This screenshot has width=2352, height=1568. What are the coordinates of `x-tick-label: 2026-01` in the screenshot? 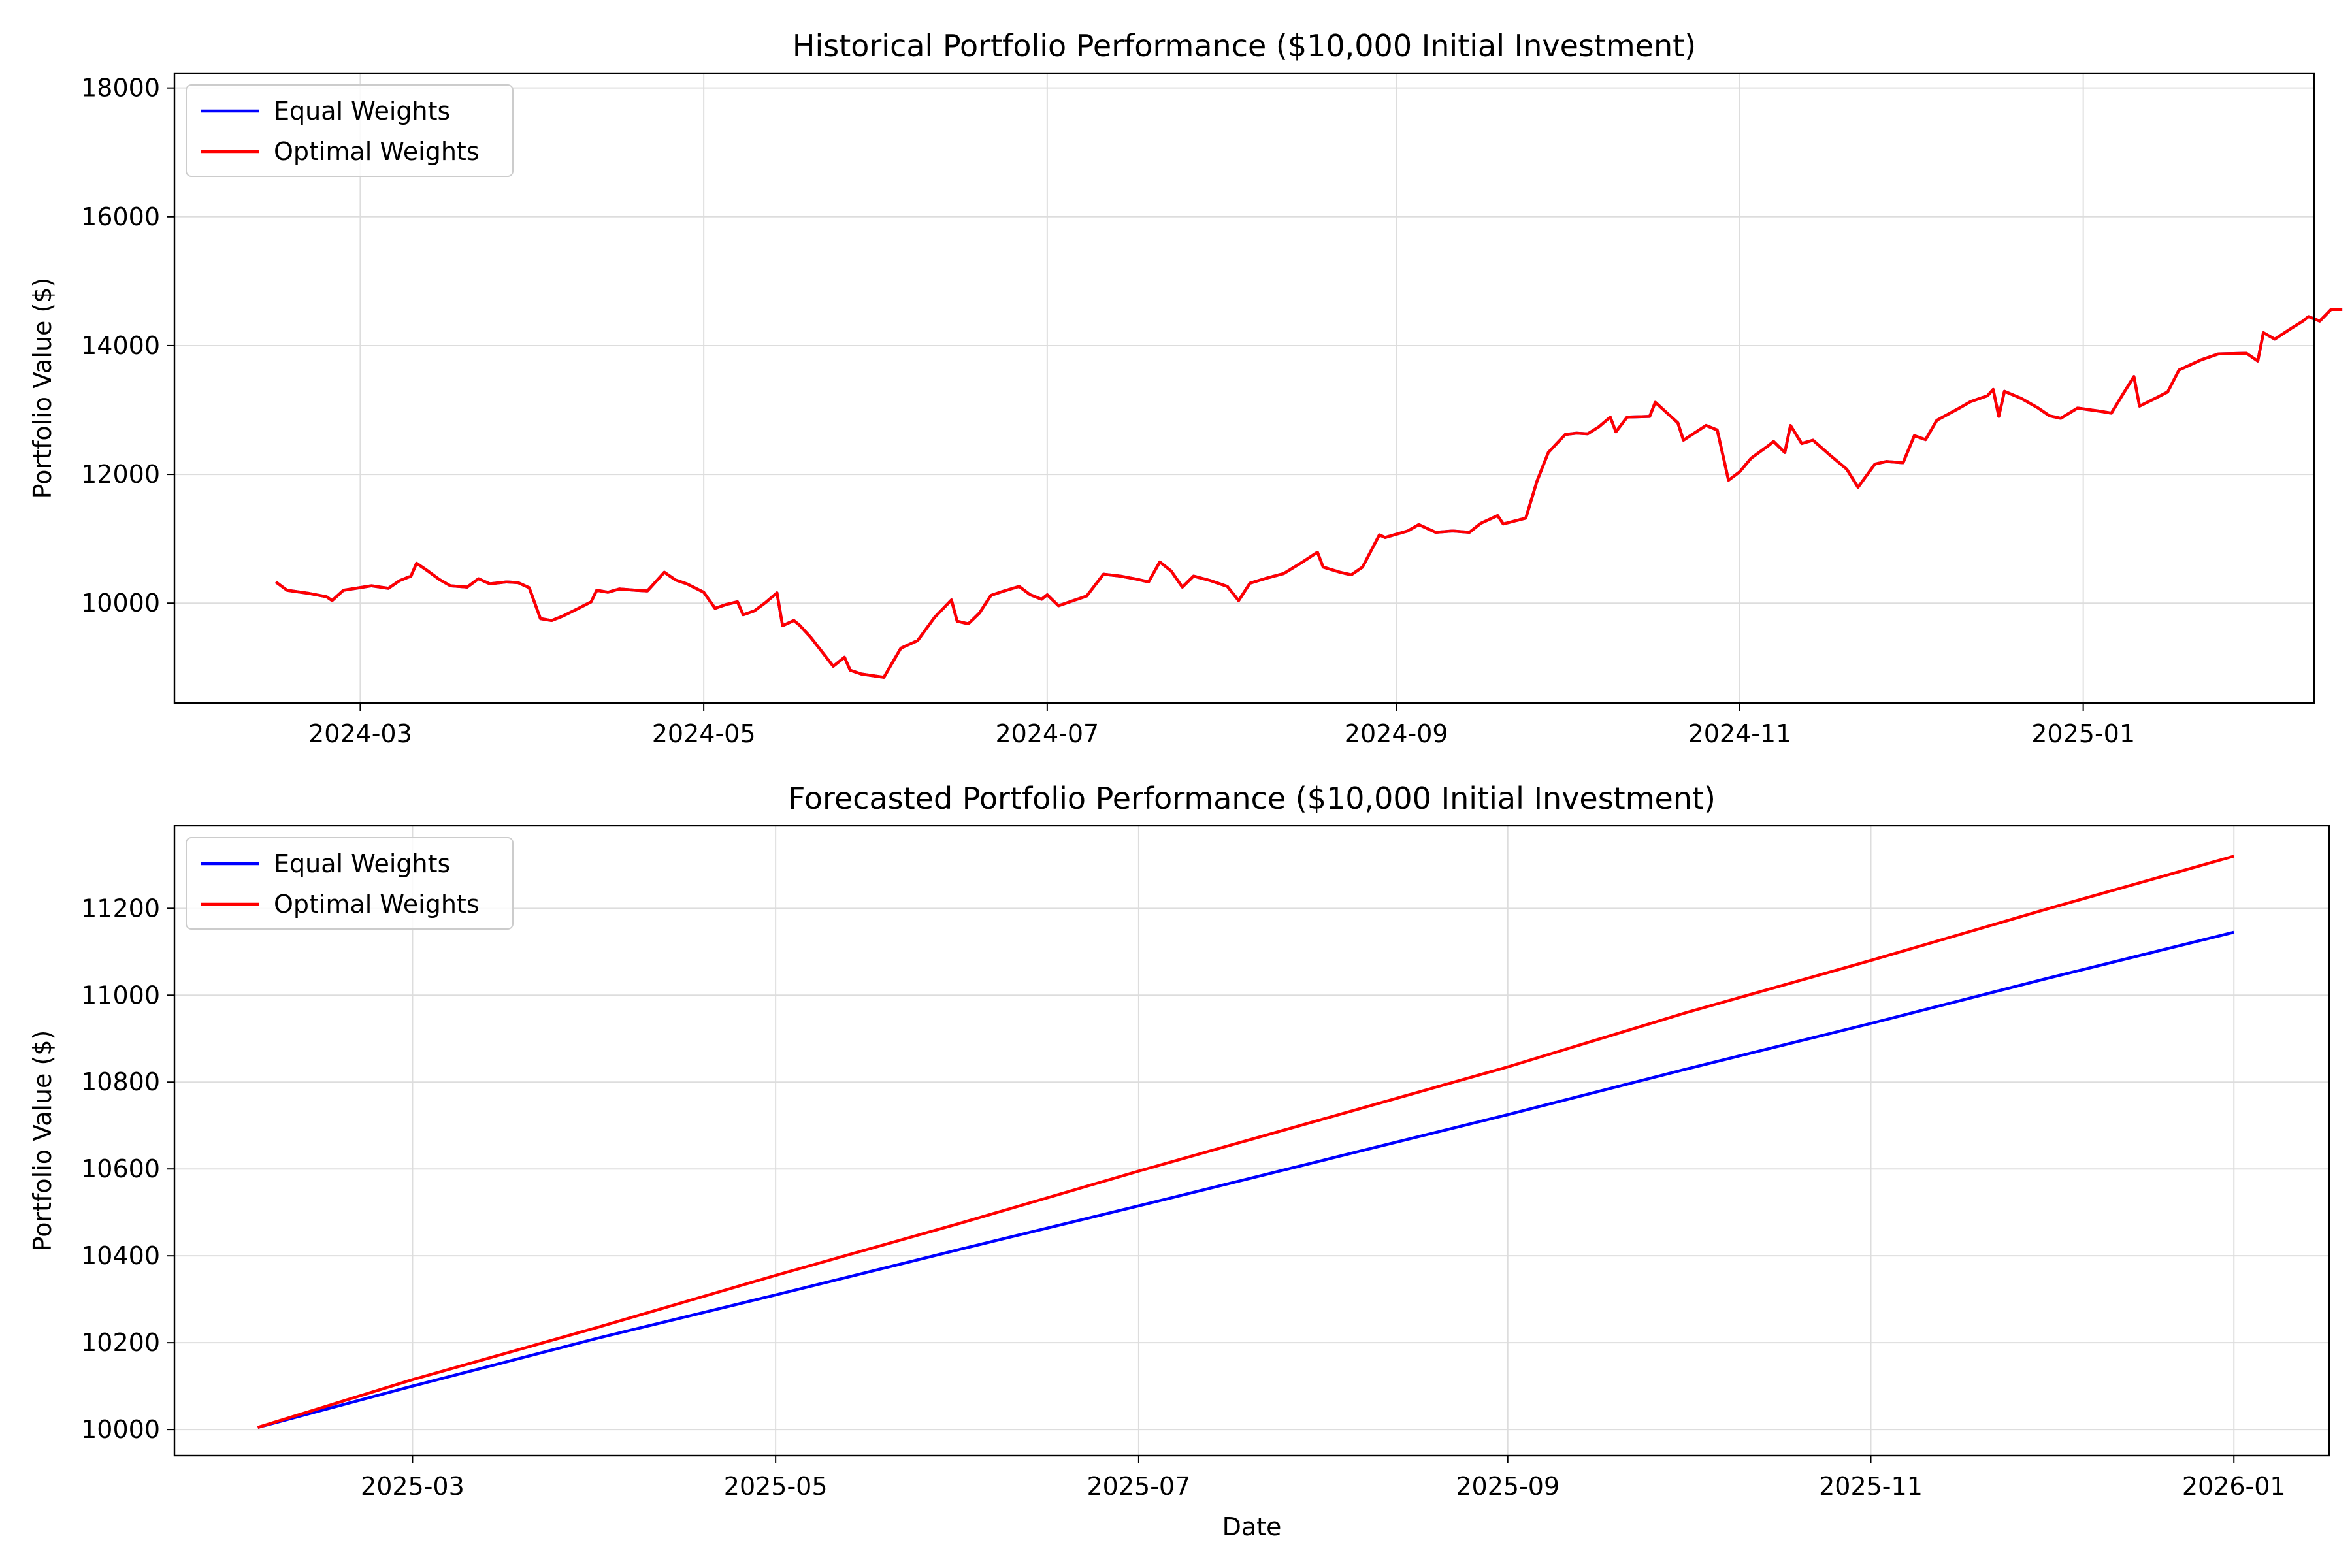 It's located at (2234, 1486).